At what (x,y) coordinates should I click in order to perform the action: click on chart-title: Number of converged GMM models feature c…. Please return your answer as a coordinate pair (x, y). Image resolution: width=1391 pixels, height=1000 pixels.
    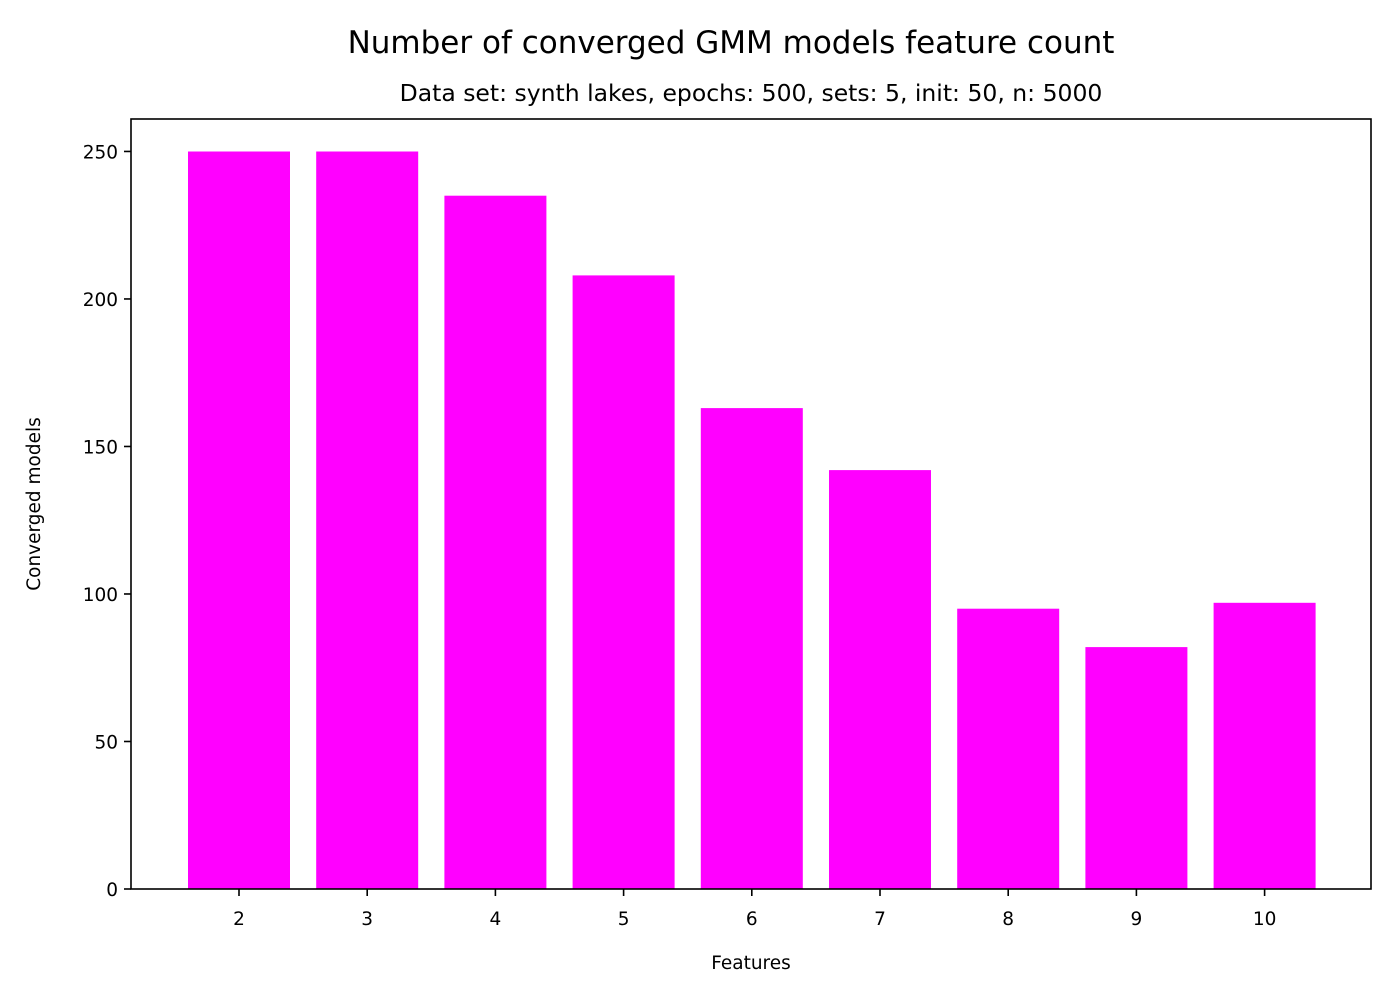
    Looking at the image, I should click on (731, 43).